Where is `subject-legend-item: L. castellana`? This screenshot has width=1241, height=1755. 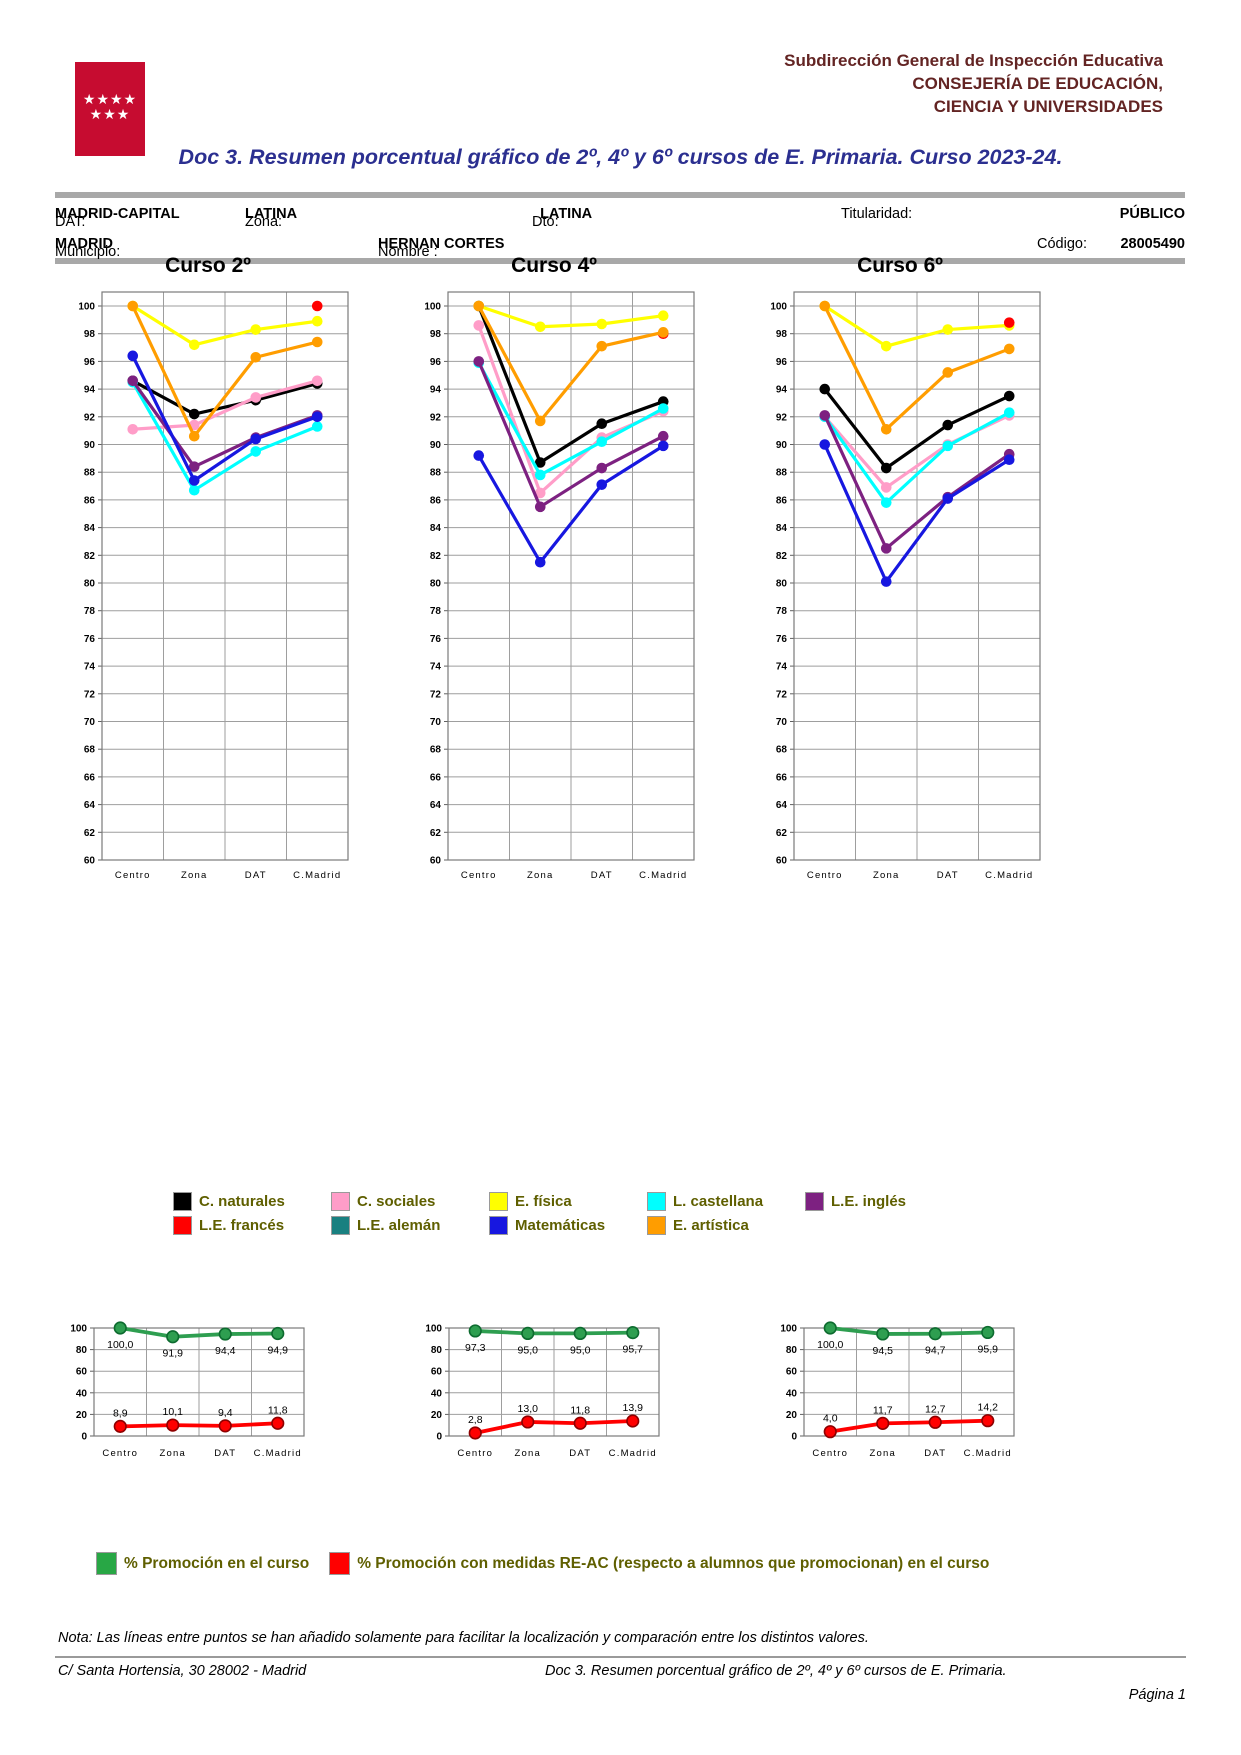 subject-legend-item: L. castellana is located at coordinates (726, 1201).